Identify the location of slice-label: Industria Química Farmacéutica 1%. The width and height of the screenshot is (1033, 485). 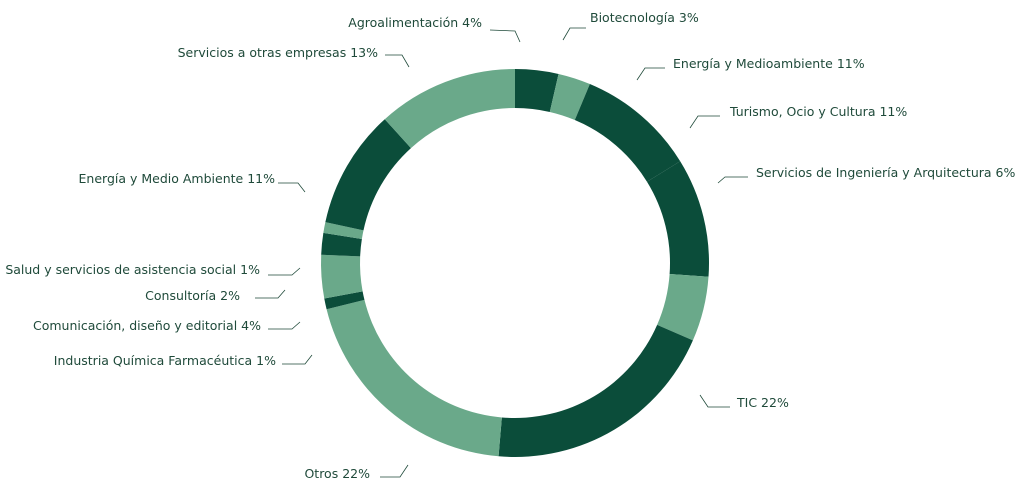
(165, 360).